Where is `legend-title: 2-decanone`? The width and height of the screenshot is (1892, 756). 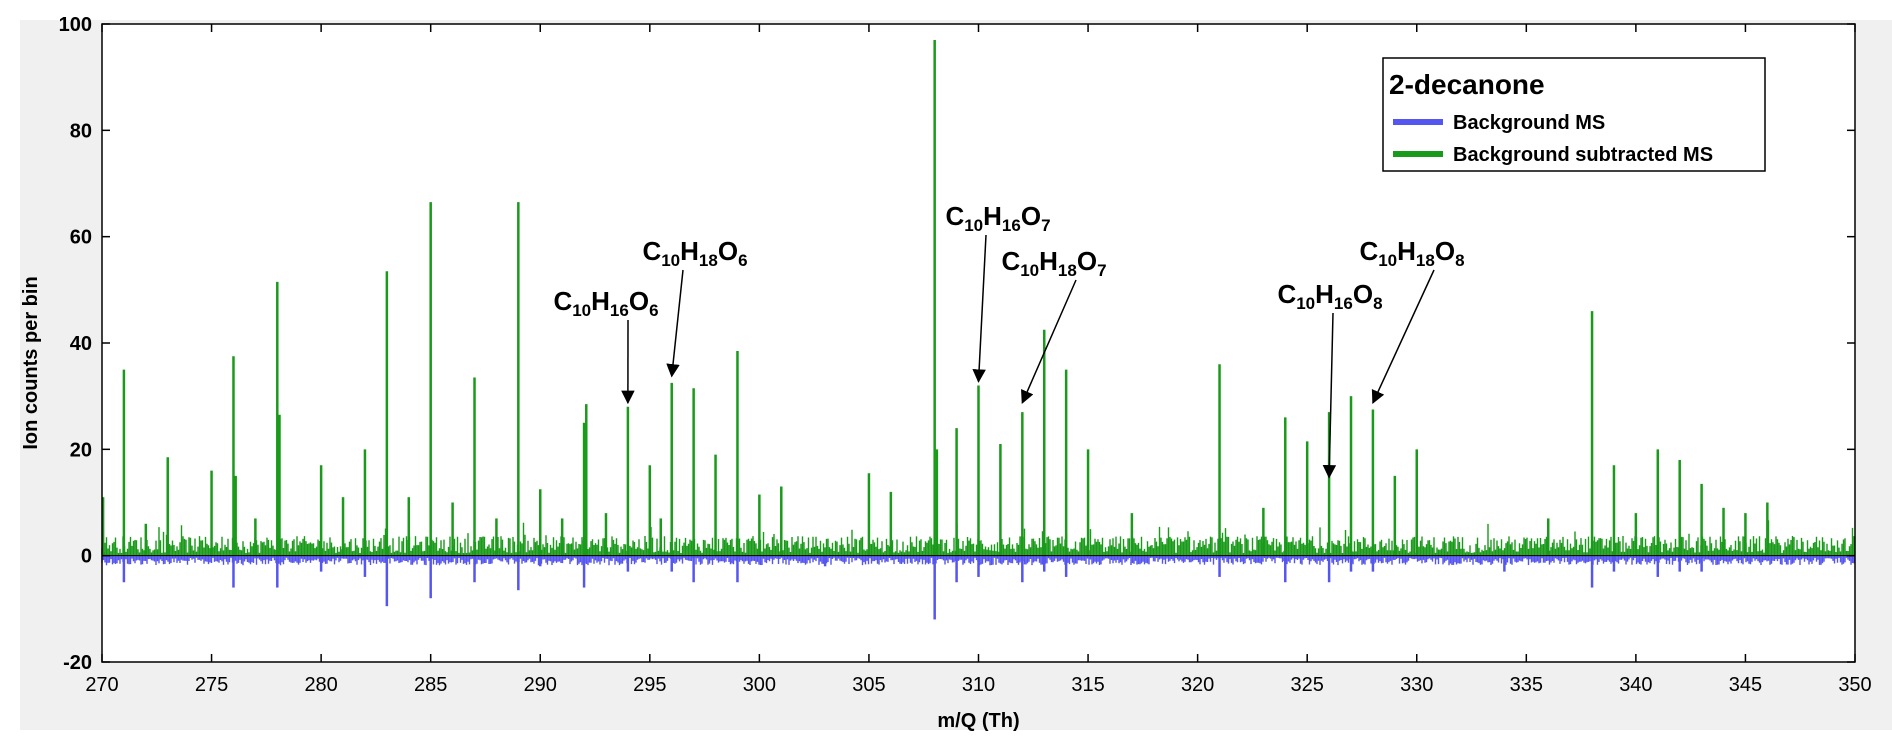 legend-title: 2-decanone is located at coordinates (1467, 84).